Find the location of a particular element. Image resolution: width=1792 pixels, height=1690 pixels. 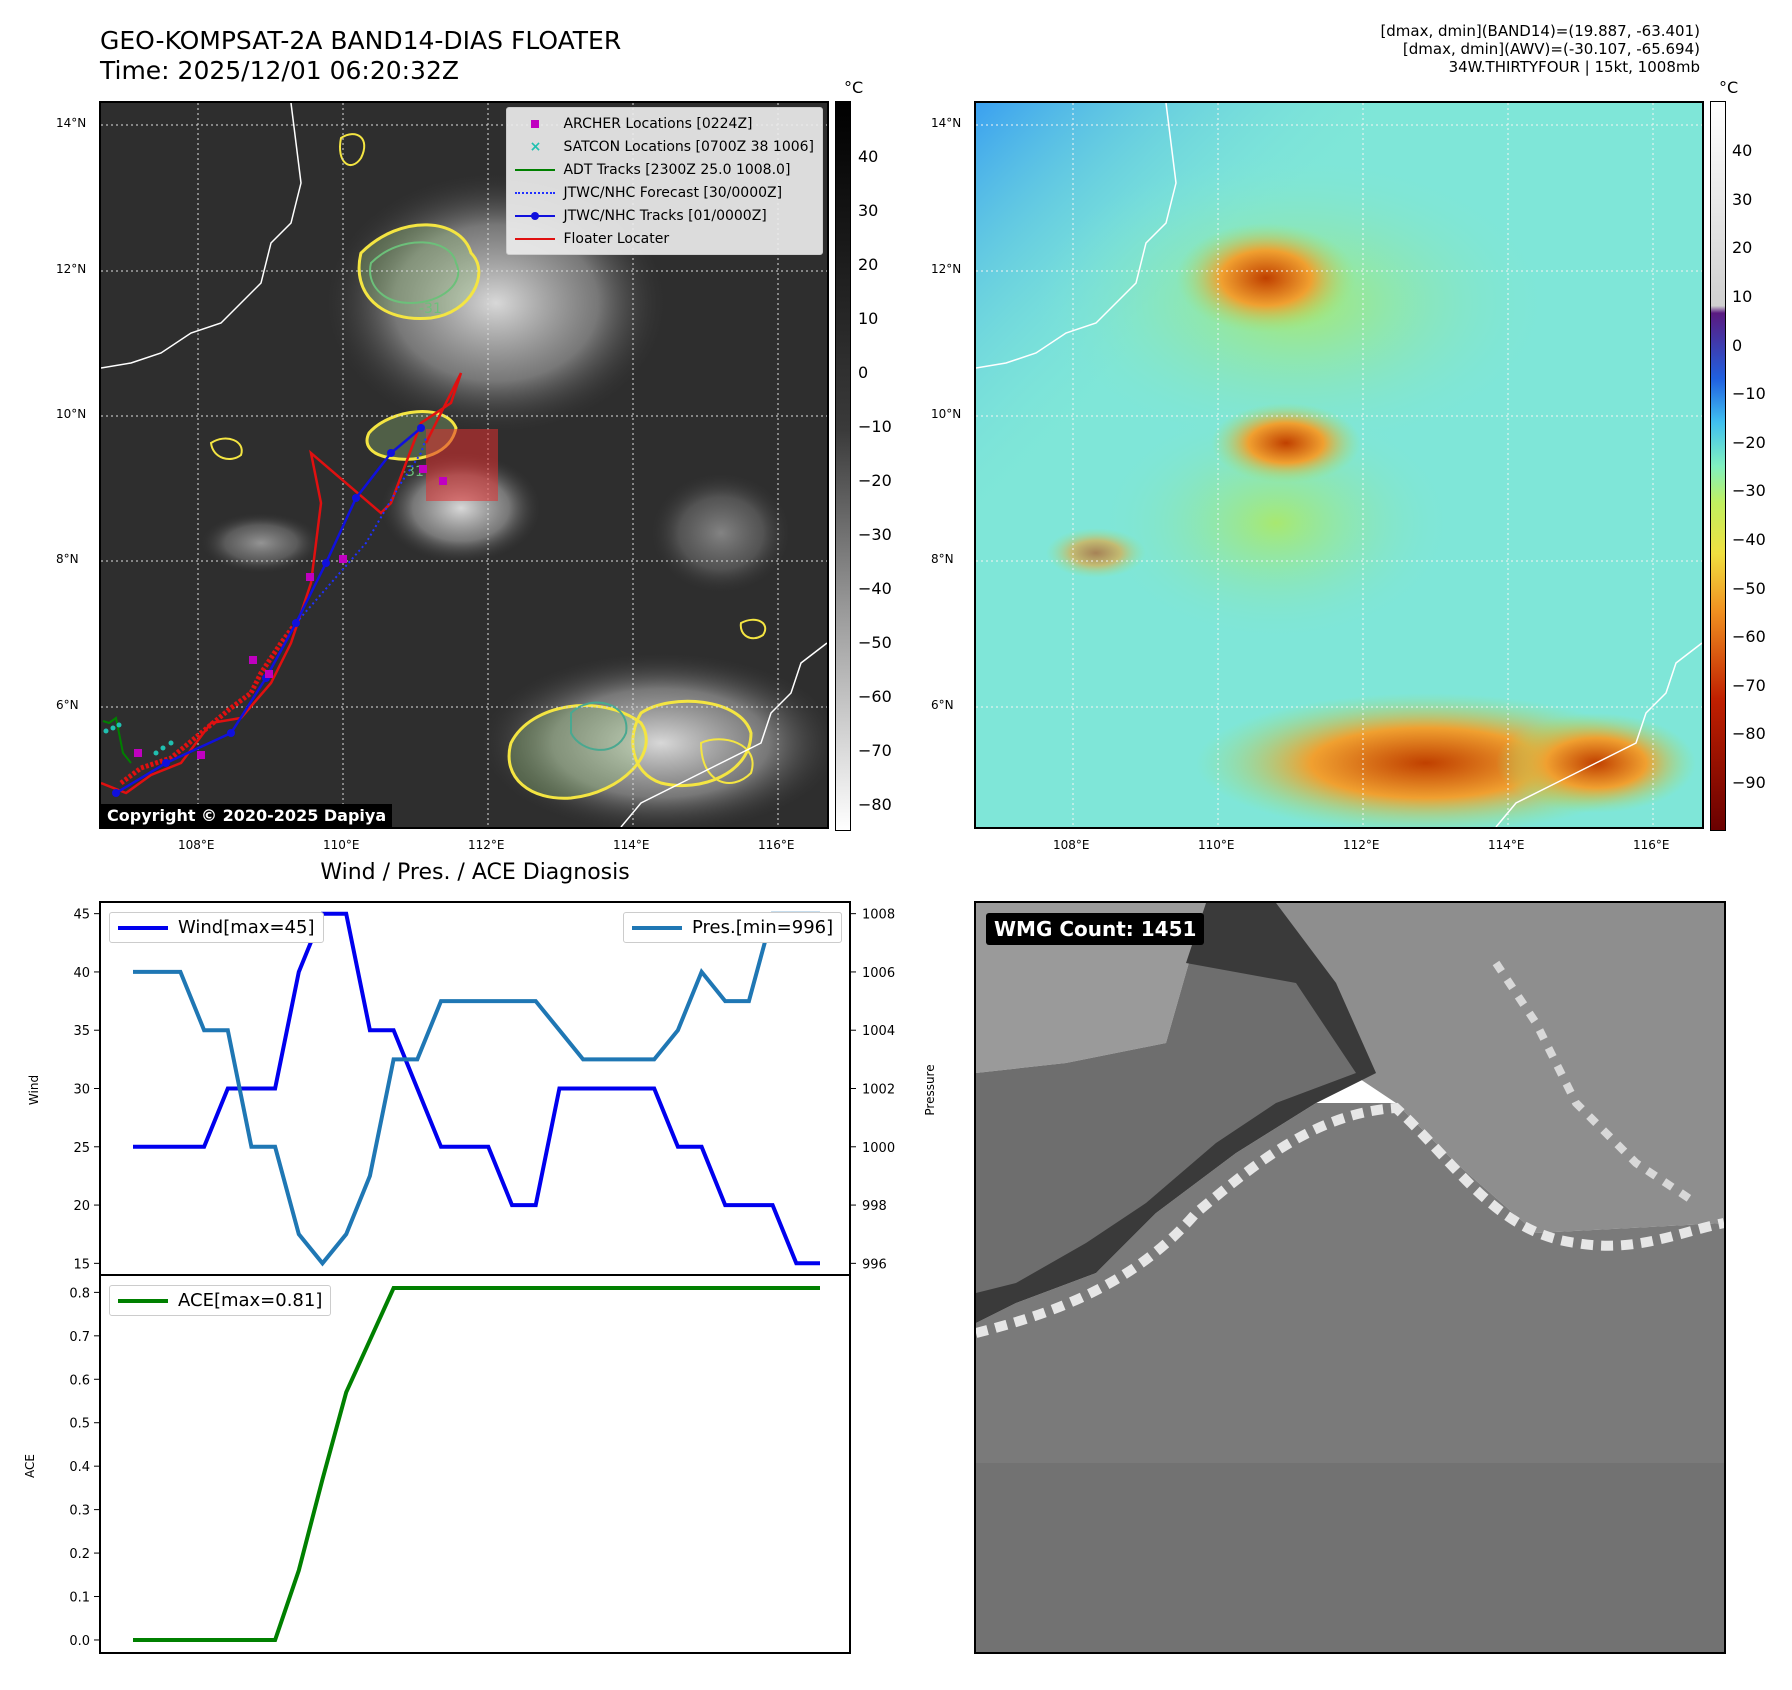

wind-tick-label: 25 is located at coordinates (81, 1148).